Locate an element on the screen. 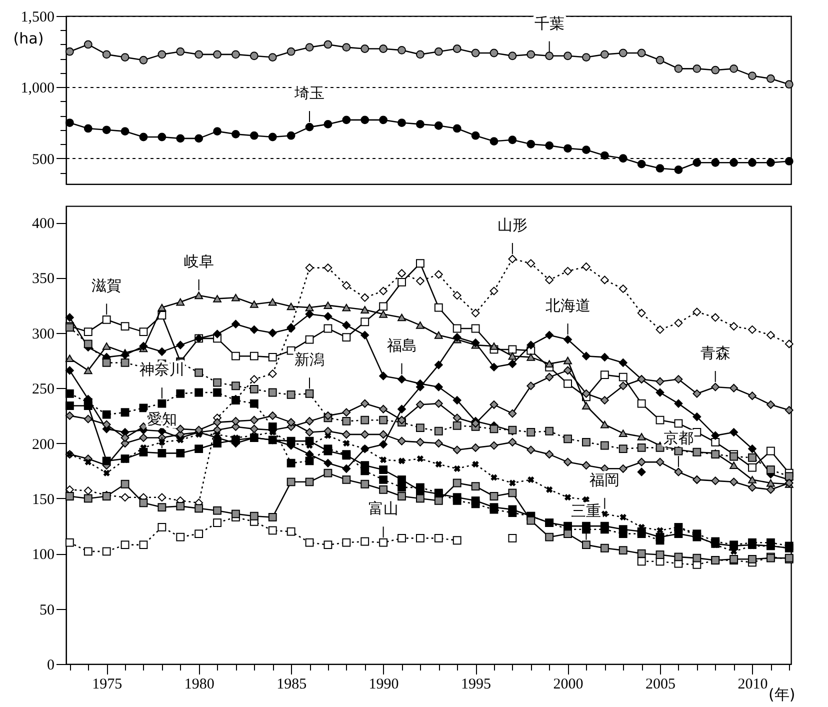  x-tick-label: 1990 is located at coordinates (383, 684).